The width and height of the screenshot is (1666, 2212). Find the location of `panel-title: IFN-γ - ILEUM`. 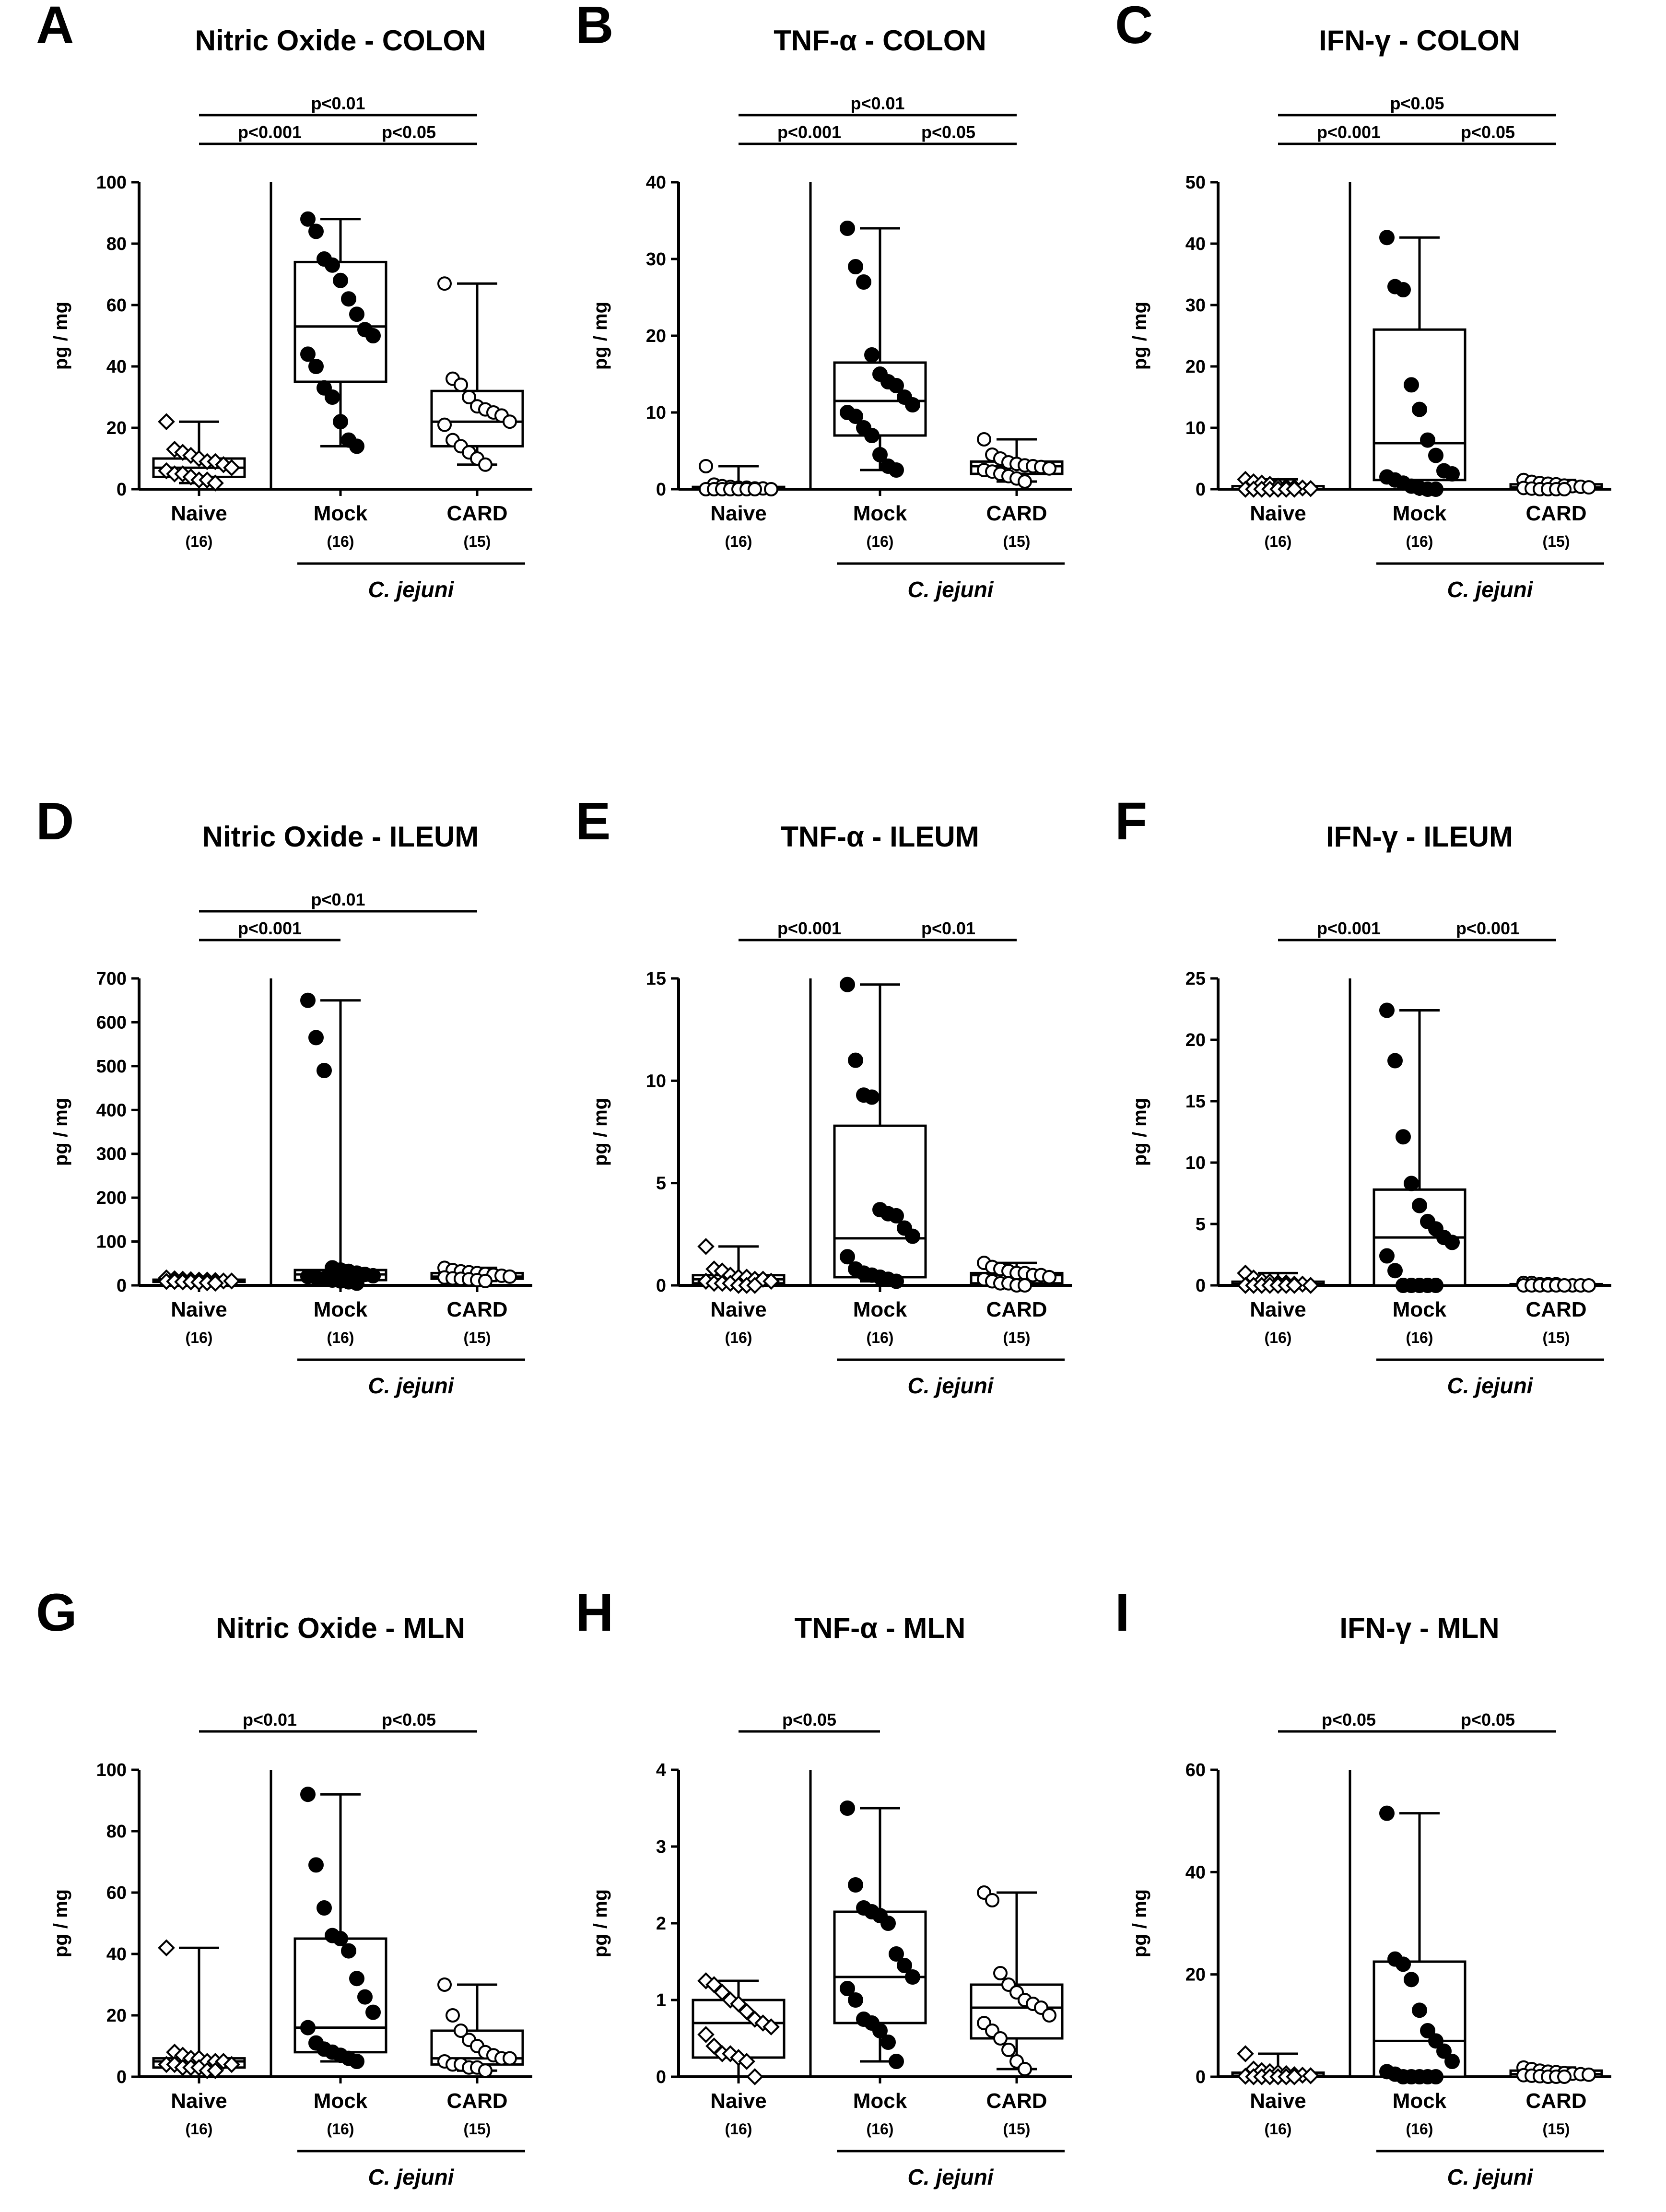

panel-title: IFN-γ - ILEUM is located at coordinates (1419, 837).